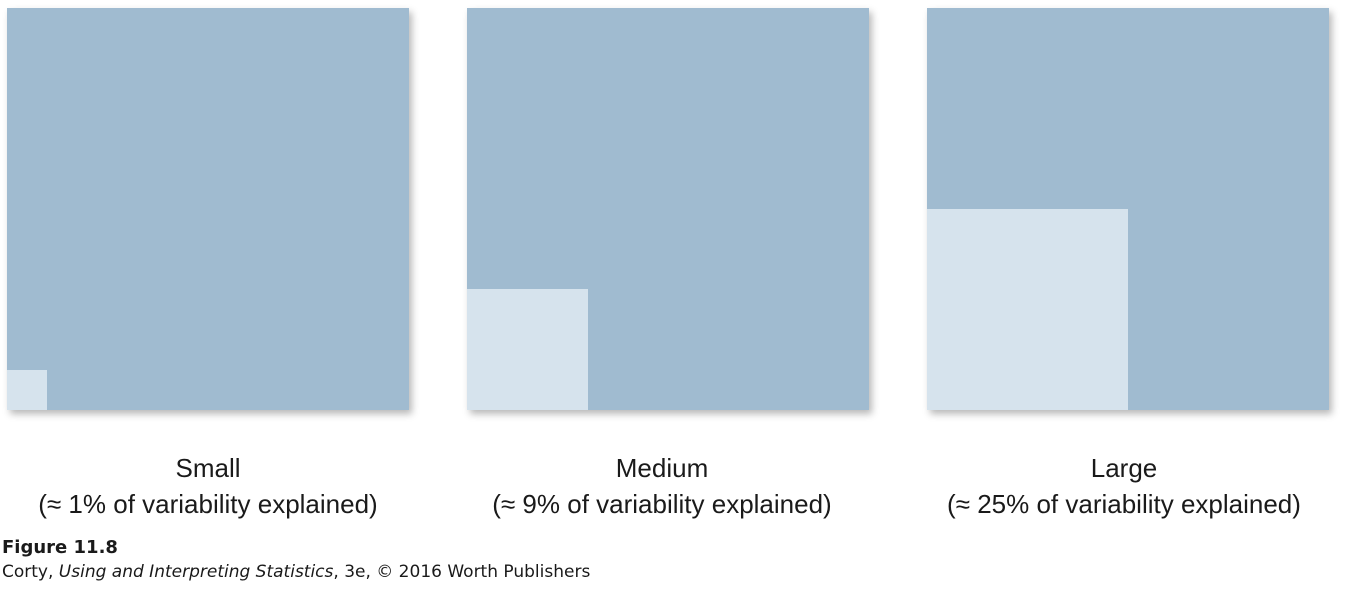  Describe the element at coordinates (208, 504) in the screenshot. I see `small-effect-description: (≈ 1% of variability explained)` at that location.